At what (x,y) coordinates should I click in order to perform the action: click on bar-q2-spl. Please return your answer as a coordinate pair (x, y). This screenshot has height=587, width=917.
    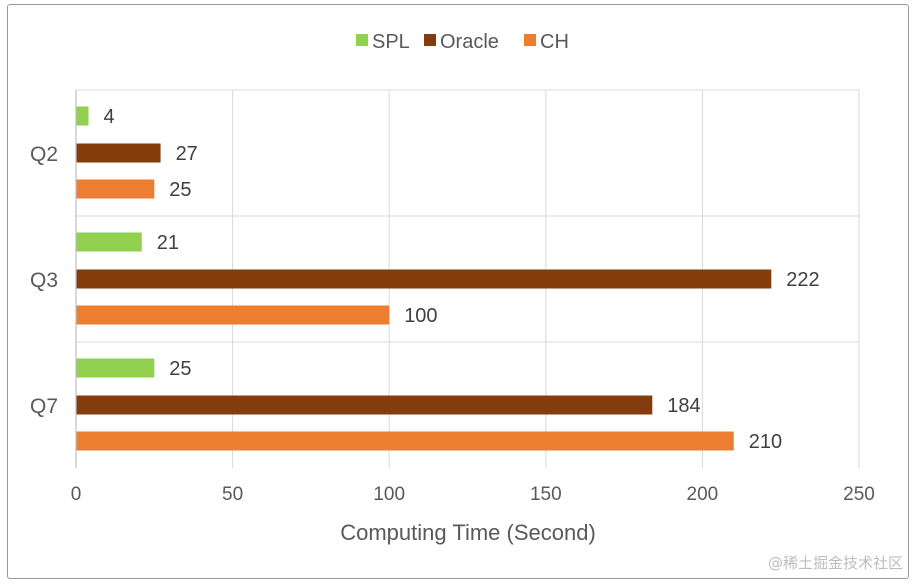
    Looking at the image, I should click on (82, 116).